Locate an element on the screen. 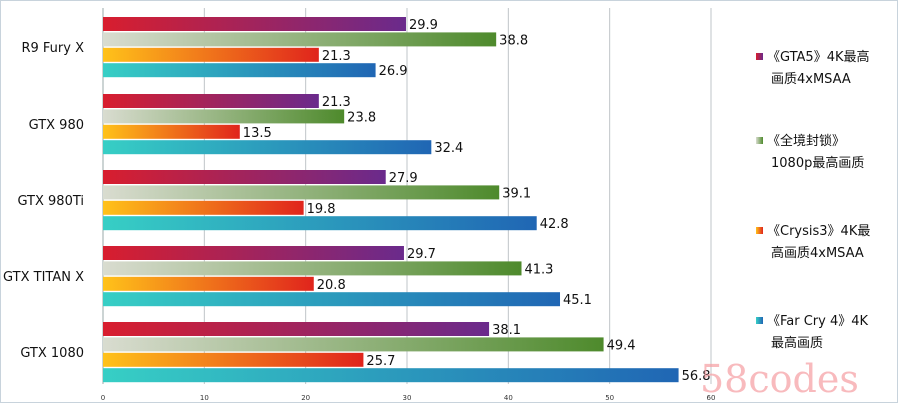 The height and width of the screenshot is (405, 900). legend-label: 最高画质 is located at coordinates (797, 343).